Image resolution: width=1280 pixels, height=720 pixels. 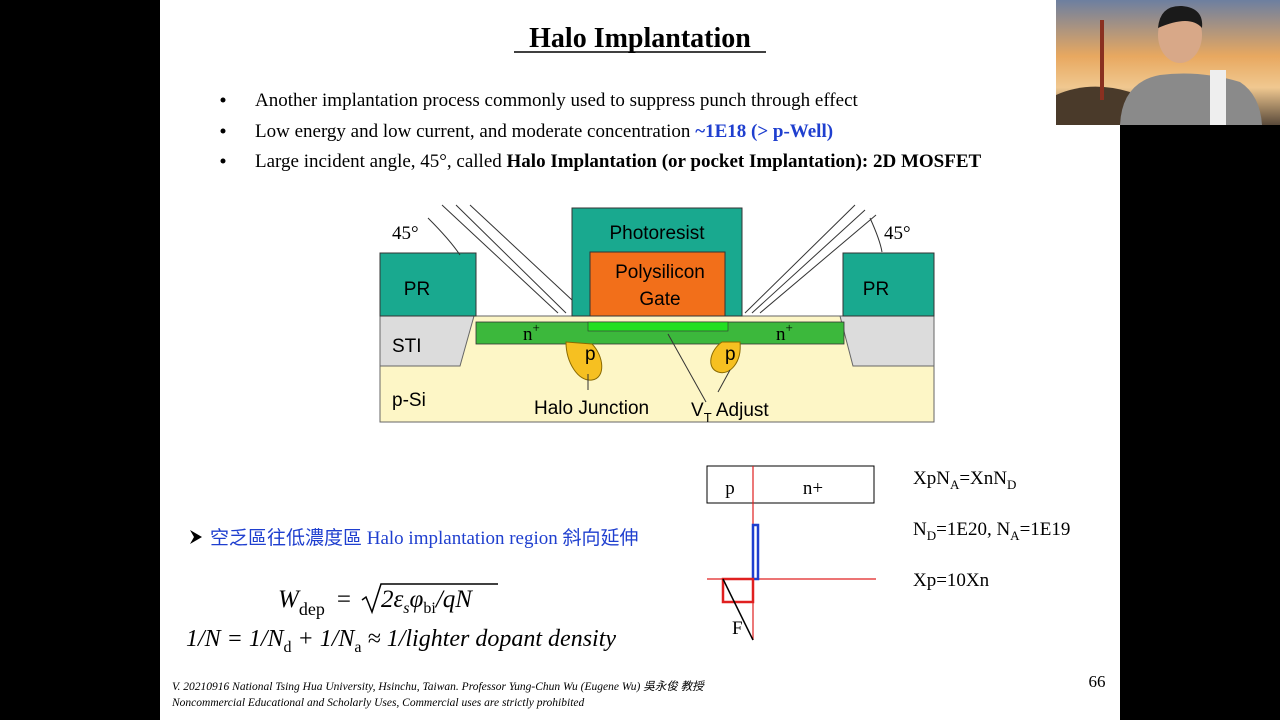 What do you see at coordinates (657, 233) in the screenshot?
I see `label: Photoresist` at bounding box center [657, 233].